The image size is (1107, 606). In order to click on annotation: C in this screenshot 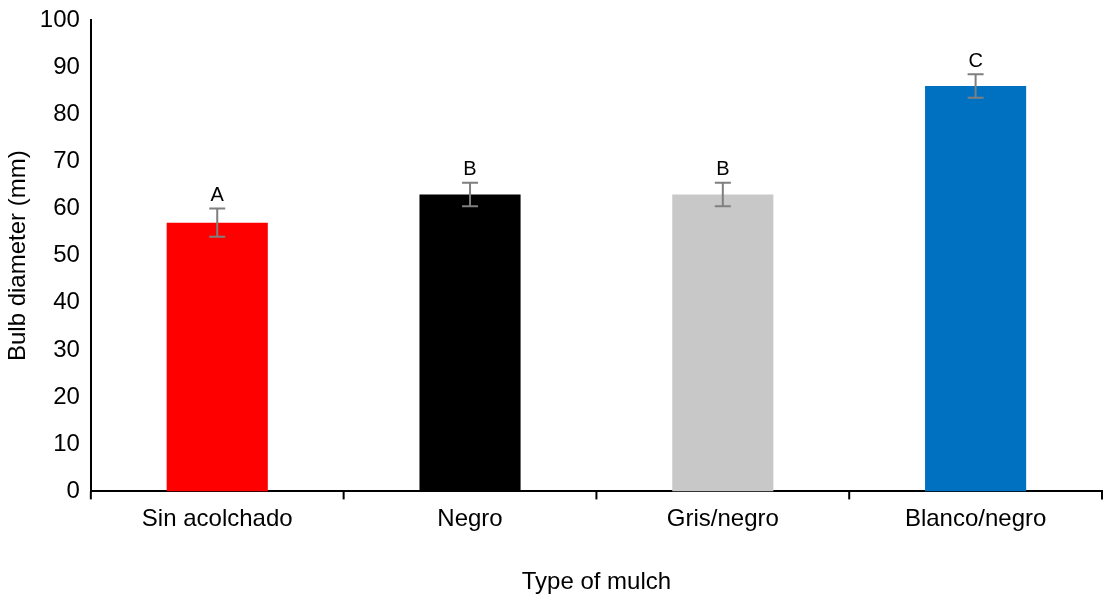, I will do `click(975, 59)`.